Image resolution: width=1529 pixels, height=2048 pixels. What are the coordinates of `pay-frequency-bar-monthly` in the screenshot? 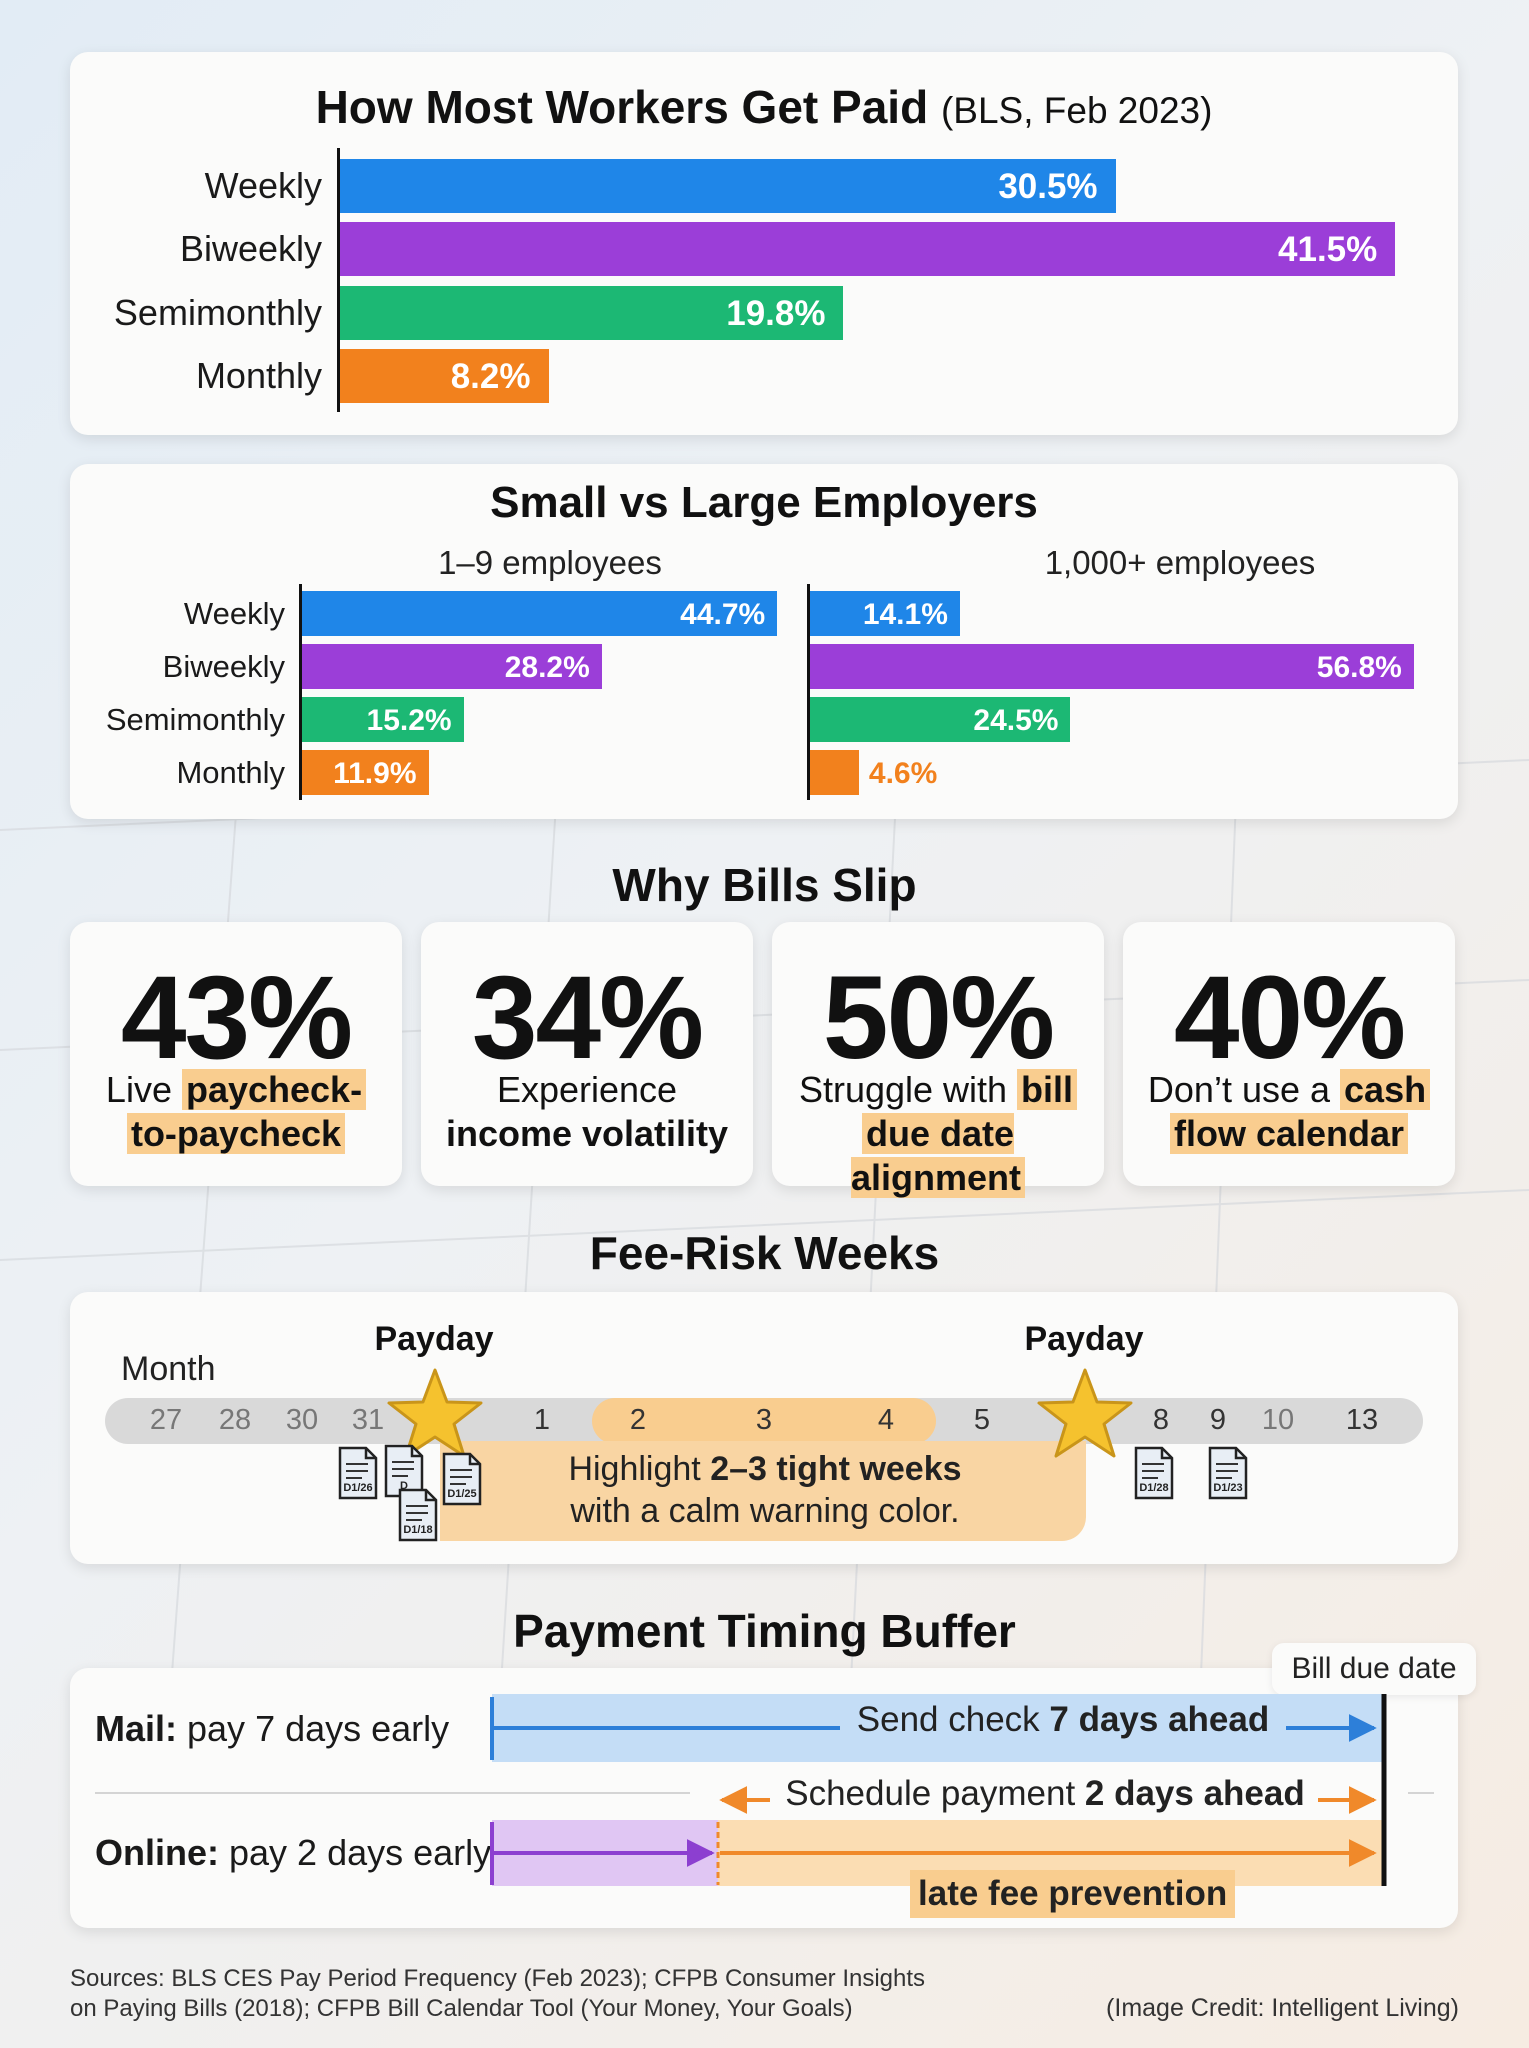 It's located at (444, 376).